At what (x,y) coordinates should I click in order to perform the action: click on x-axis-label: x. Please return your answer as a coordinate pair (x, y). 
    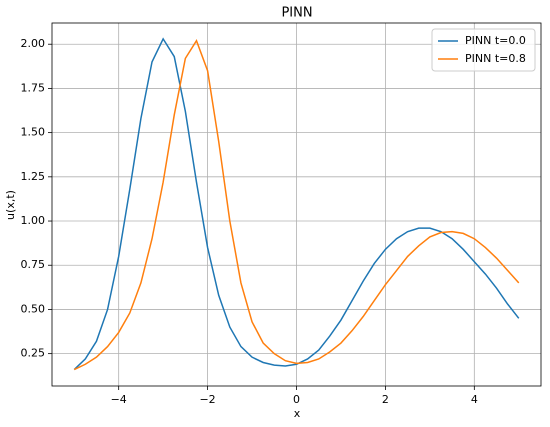
    Looking at the image, I should click on (297, 413).